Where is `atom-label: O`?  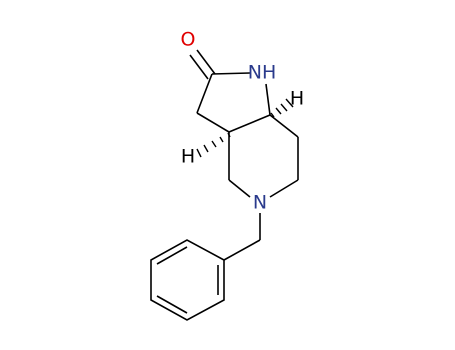
atom-label: O is located at coordinates (188, 40).